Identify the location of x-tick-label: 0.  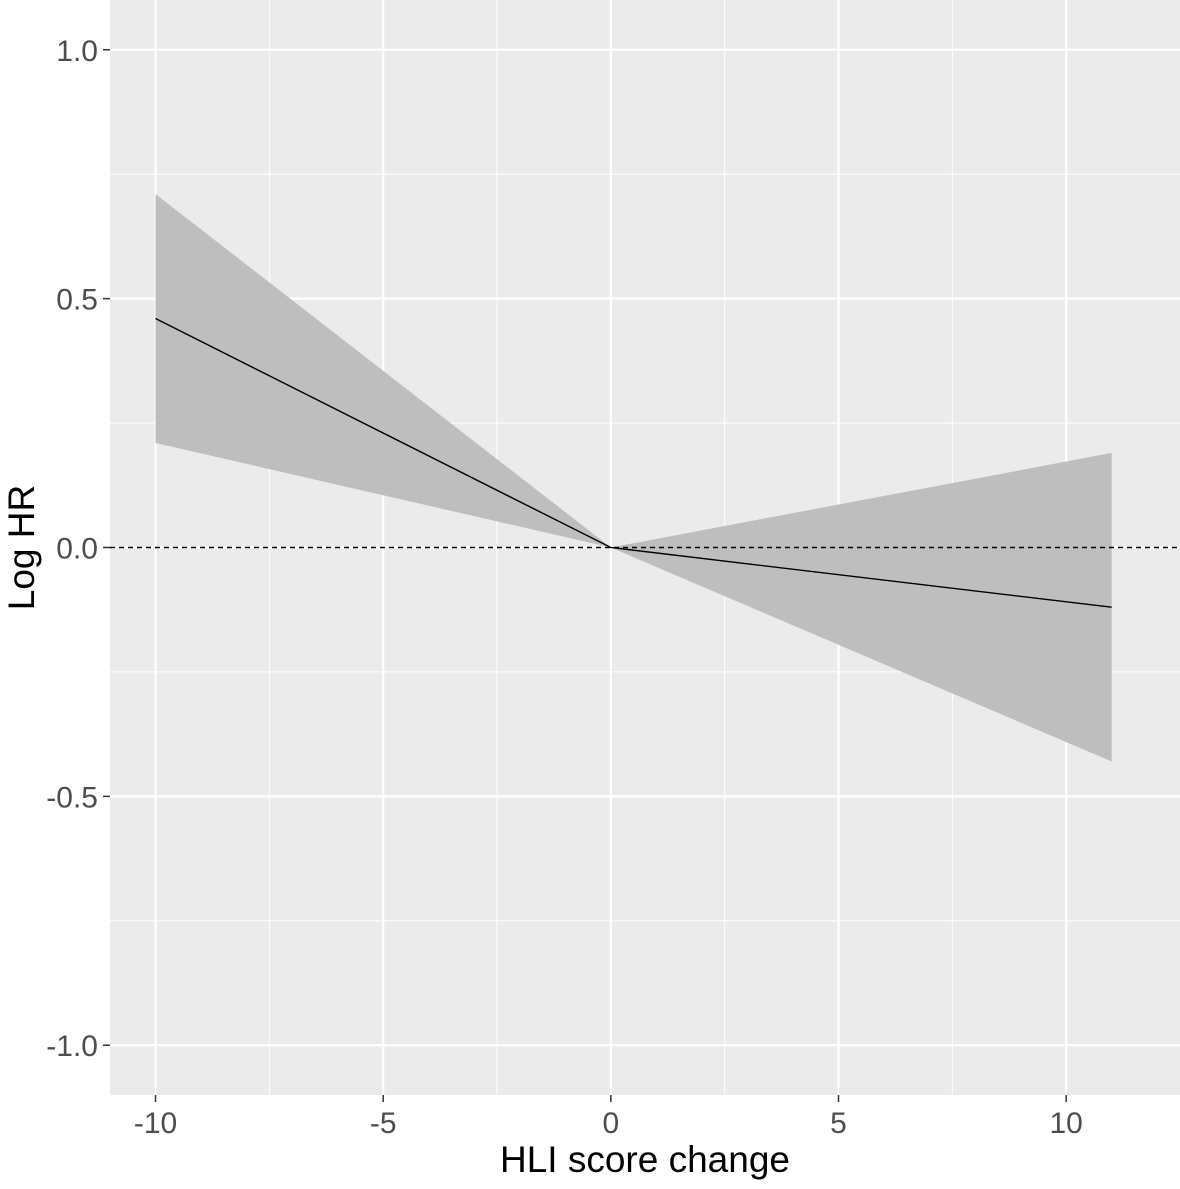
(611, 1123).